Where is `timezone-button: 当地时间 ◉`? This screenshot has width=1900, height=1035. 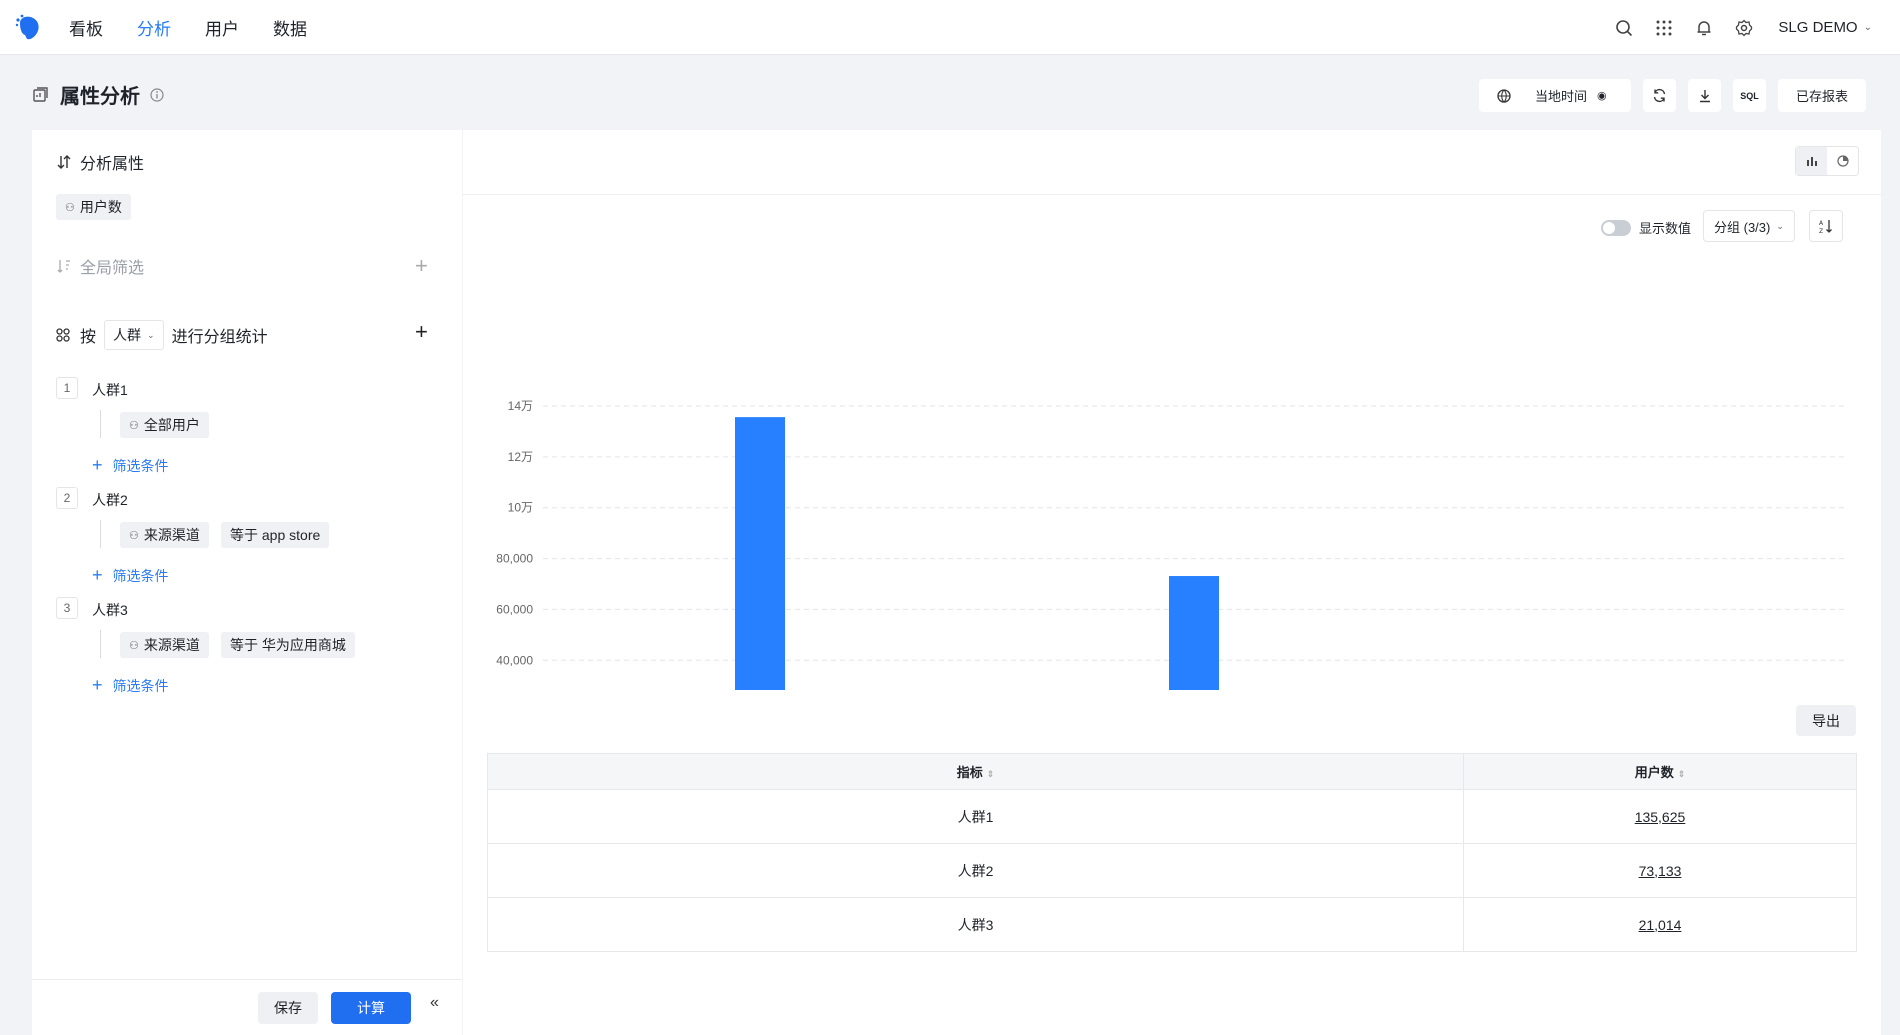 timezone-button: 当地时间 ◉ is located at coordinates (1555, 95).